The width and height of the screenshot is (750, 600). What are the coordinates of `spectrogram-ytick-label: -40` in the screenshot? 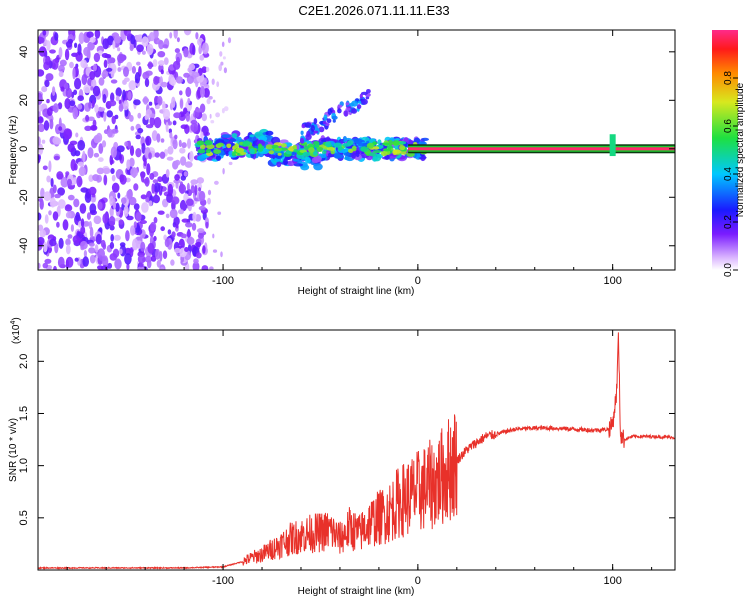 It's located at (24, 246).